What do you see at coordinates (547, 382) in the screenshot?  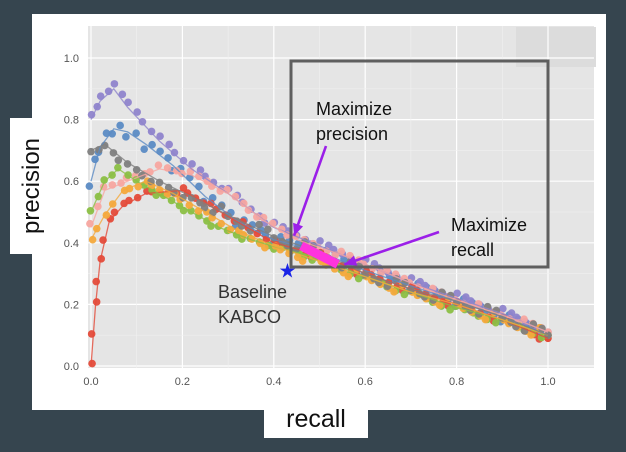 I see `x-tick-label: 1.0` at bounding box center [547, 382].